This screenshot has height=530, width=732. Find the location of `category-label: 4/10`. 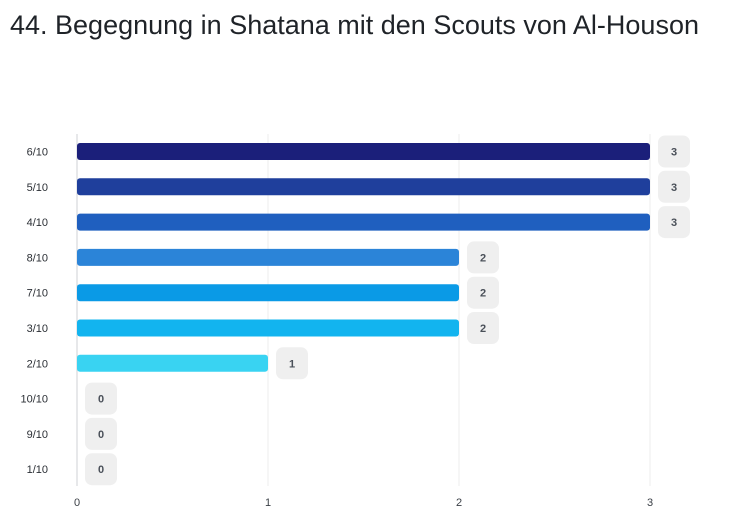

category-label: 4/10 is located at coordinates (37, 223).